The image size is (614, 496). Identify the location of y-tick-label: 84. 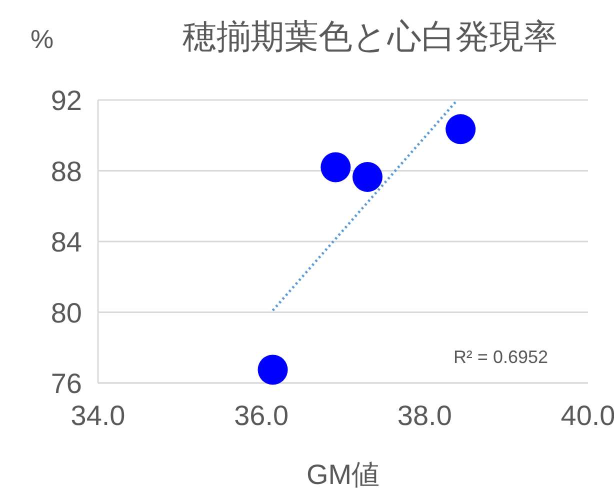
(66, 242).